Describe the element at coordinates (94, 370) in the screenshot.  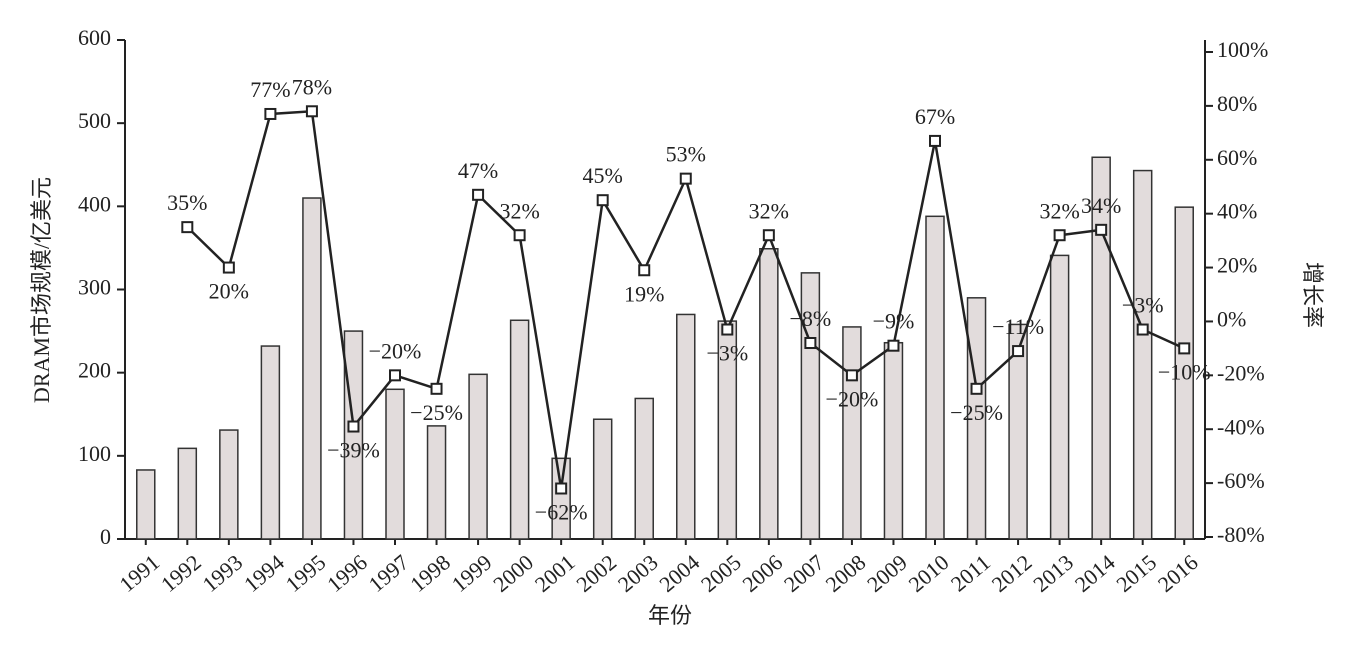
I see `y-tick-label: 200` at that location.